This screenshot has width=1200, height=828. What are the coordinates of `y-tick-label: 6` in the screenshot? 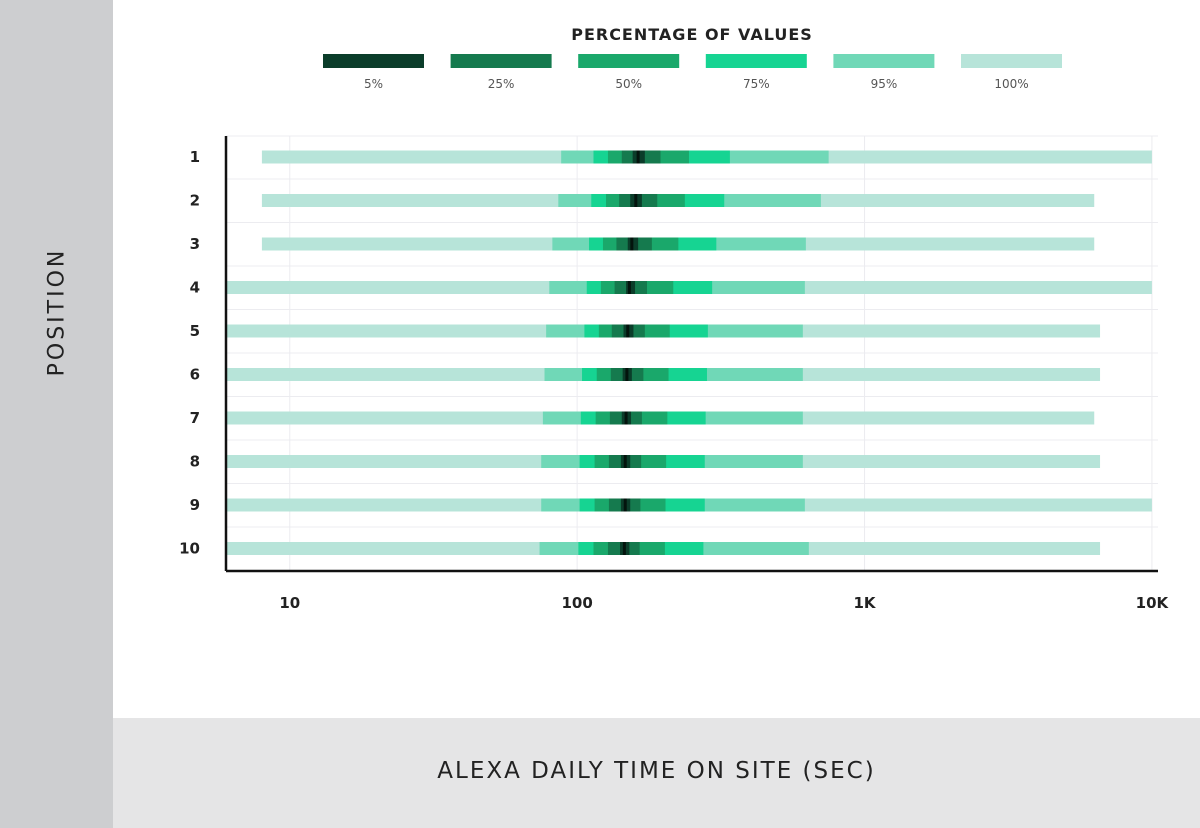 It's located at (195, 375).